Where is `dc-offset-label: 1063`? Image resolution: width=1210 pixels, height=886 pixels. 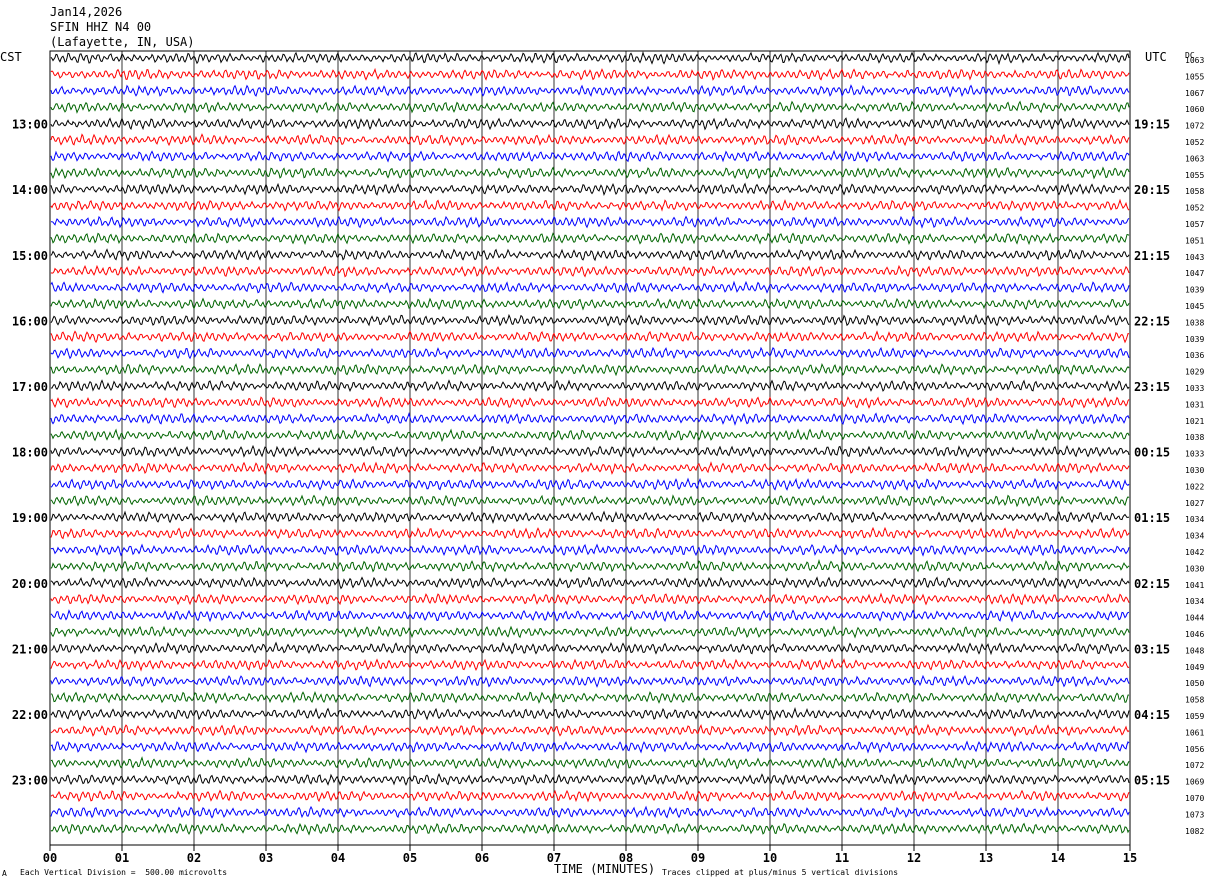
dc-offset-label: 1063 is located at coordinates (1194, 158).